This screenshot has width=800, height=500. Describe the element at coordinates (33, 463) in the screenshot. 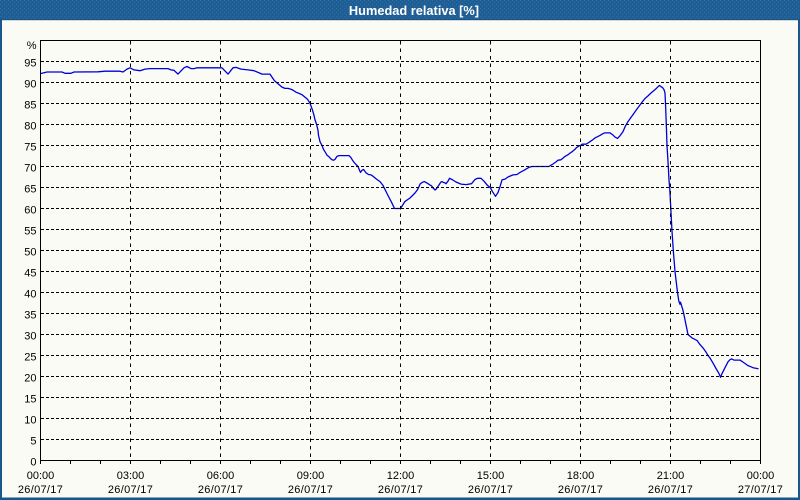

I see `svg-text: 0` at that location.